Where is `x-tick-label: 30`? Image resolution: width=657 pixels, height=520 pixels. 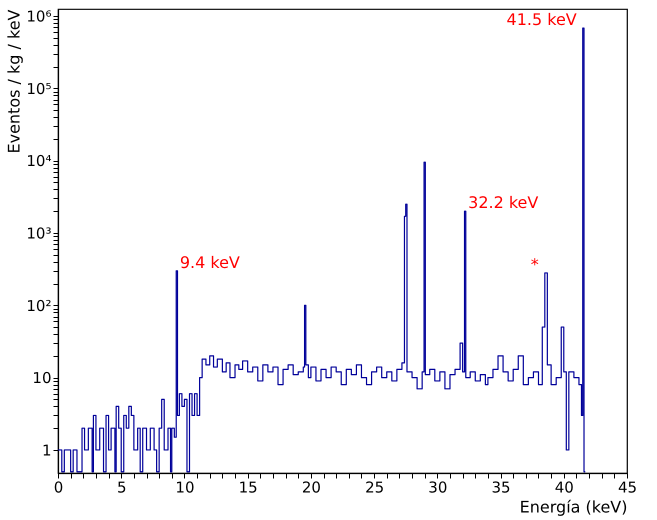
x-tick-label: 30 is located at coordinates (438, 487).